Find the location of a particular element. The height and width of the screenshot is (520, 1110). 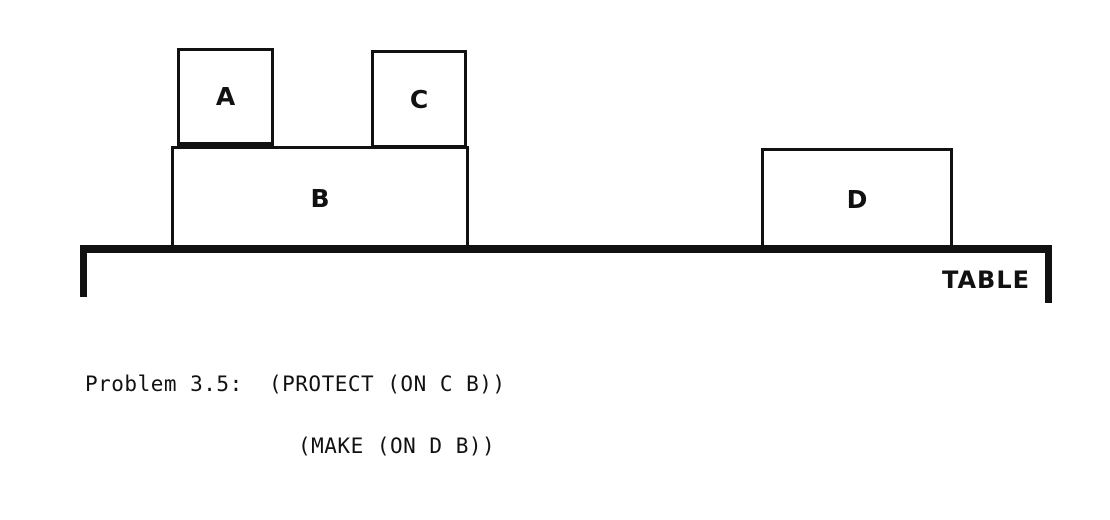

block-a-label: A is located at coordinates (225, 96).